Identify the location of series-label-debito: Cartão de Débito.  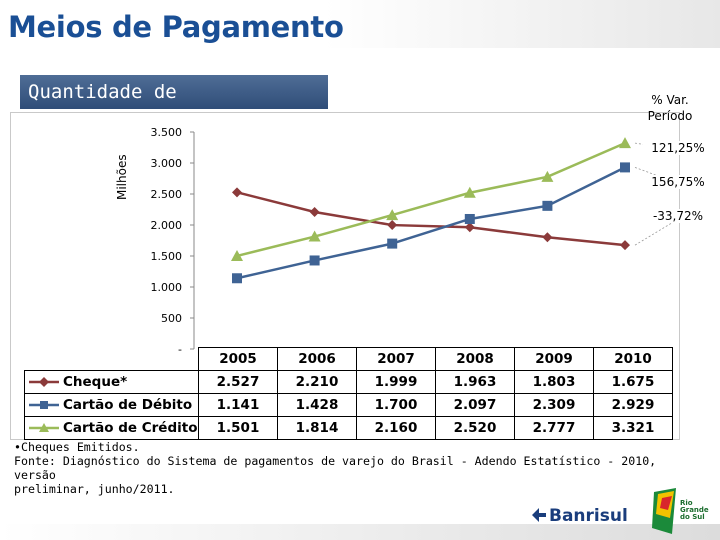
(111, 405).